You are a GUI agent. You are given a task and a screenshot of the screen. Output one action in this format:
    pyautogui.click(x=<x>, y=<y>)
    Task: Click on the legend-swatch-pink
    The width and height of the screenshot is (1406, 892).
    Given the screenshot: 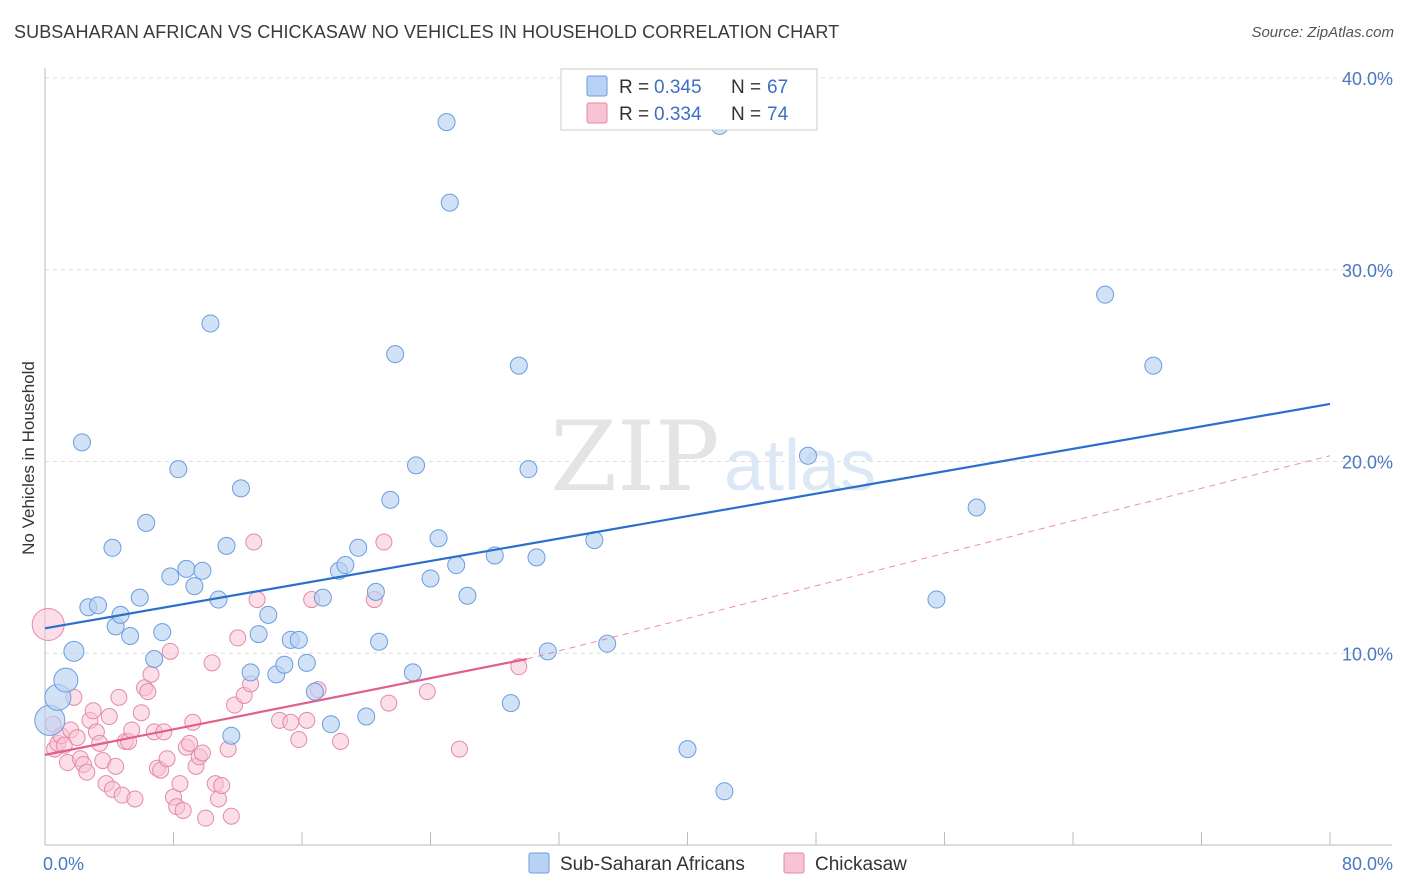 What is the action you would take?
    pyautogui.click(x=597, y=113)
    